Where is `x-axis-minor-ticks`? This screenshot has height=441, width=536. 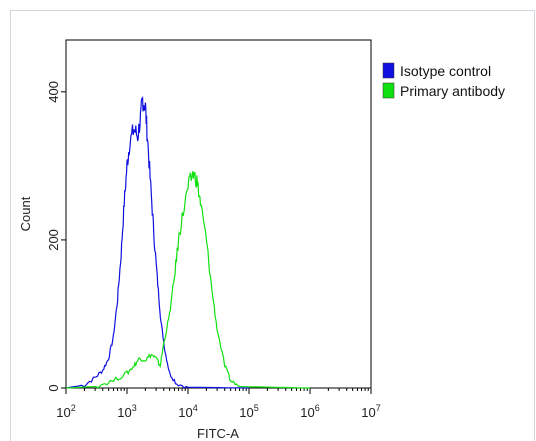
x-axis-minor-ticks is located at coordinates (226, 389).